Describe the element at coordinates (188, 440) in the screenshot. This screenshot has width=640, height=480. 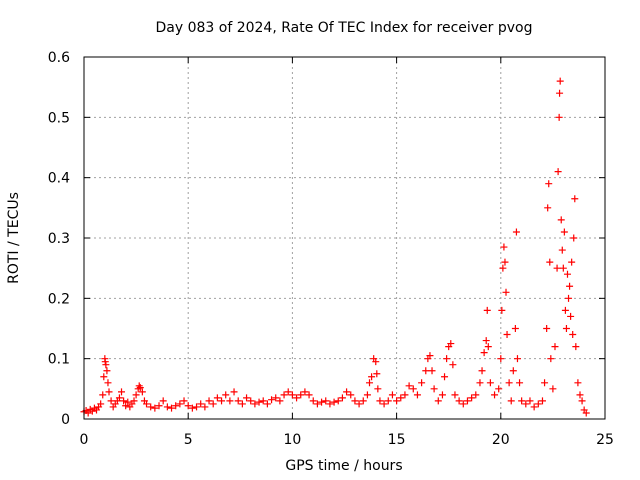
I see `x-tick-label: 5` at that location.